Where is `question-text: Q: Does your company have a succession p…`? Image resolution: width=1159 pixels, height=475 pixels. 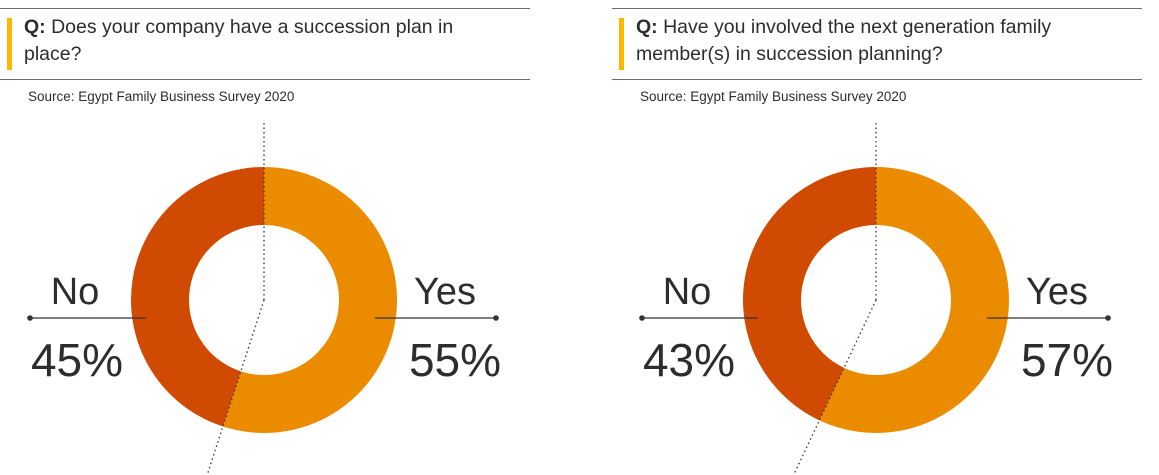 question-text: Q: Does your company have a succession p… is located at coordinates (269, 41).